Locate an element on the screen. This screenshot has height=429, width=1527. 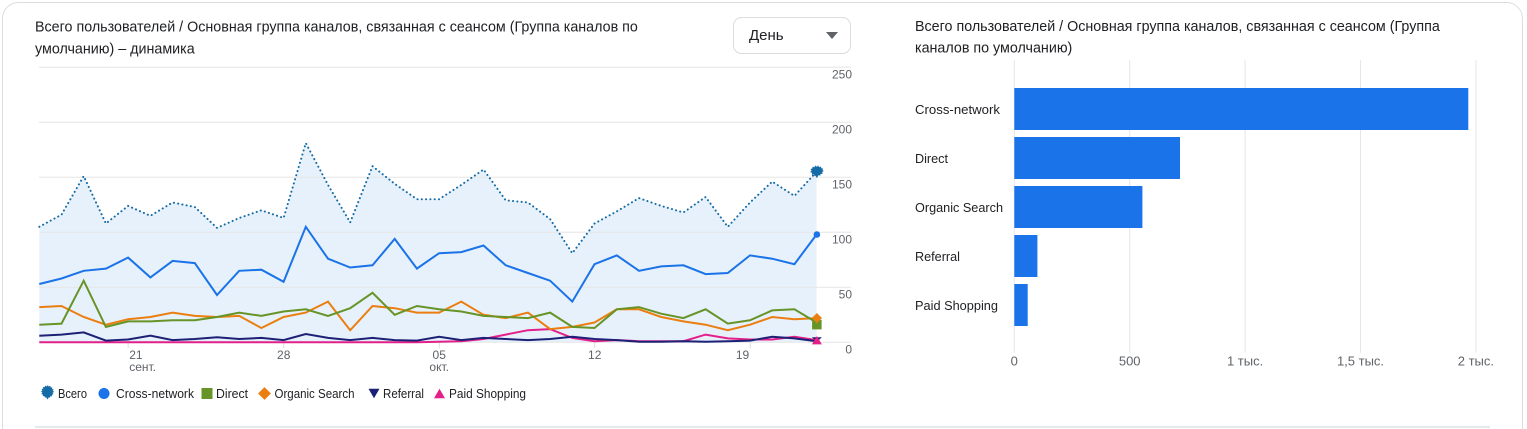
svg-text: 21 is located at coordinates (136, 355).